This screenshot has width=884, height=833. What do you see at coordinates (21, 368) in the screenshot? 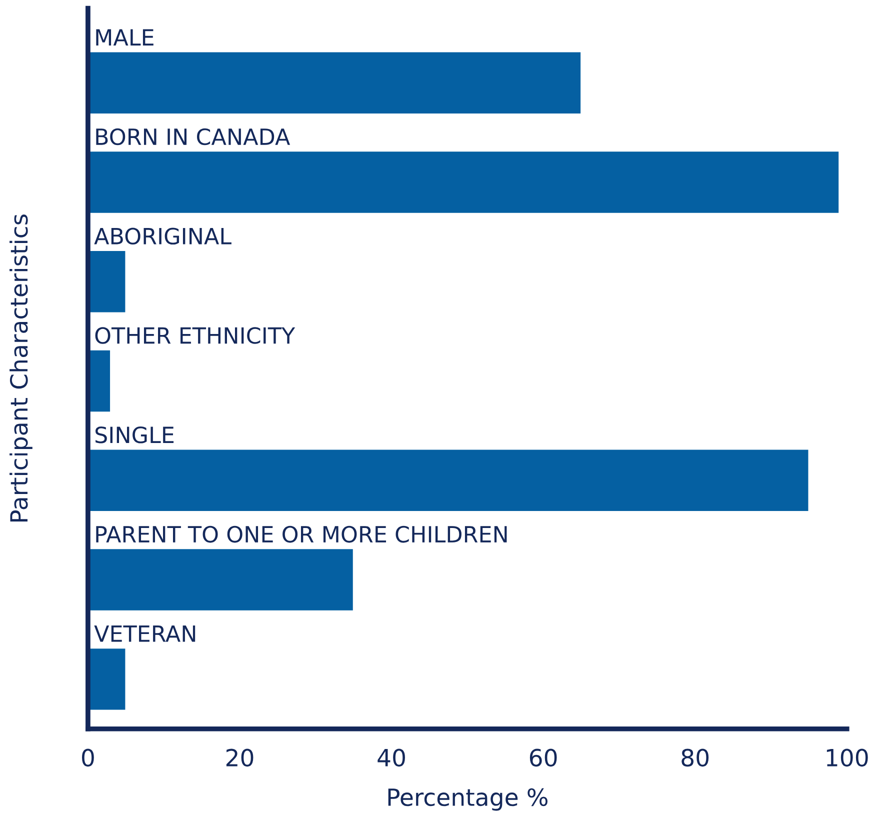
I see `y-axis-title: Participant Characteristics` at bounding box center [21, 368].